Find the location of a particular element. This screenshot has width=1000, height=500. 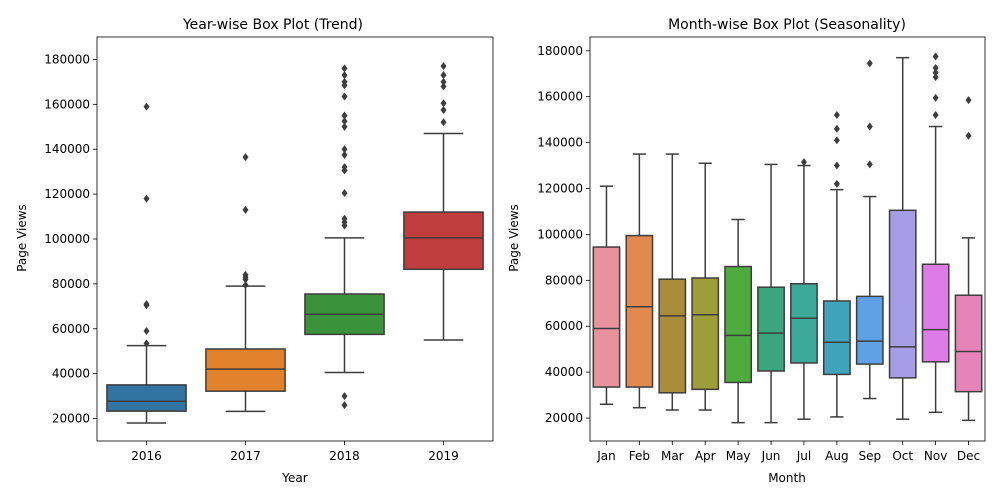

x-tick-label: 2017 is located at coordinates (245, 456).